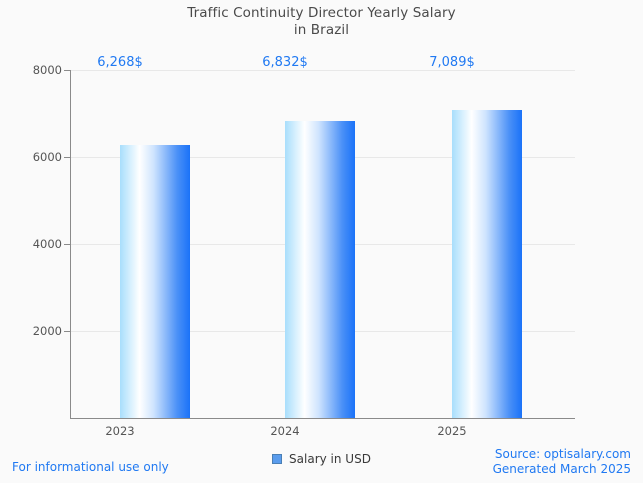 This screenshot has height=483, width=643. What do you see at coordinates (47, 70) in the screenshot?
I see `y-tick-label-8000: 8000` at bounding box center [47, 70].